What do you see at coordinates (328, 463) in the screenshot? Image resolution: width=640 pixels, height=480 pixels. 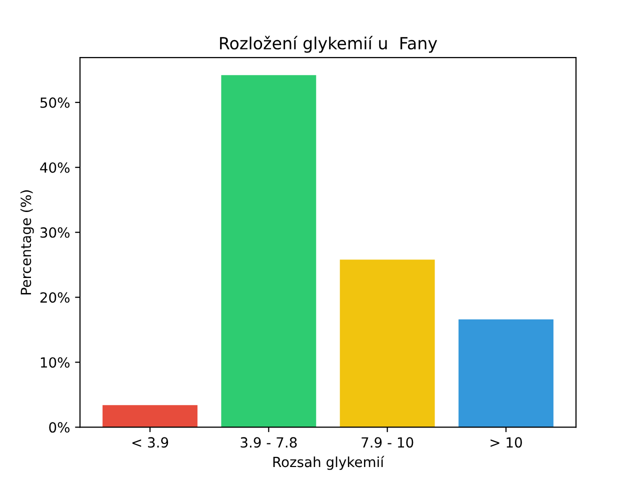 I see `x-axis-title: Rozsah glykemií` at bounding box center [328, 463].